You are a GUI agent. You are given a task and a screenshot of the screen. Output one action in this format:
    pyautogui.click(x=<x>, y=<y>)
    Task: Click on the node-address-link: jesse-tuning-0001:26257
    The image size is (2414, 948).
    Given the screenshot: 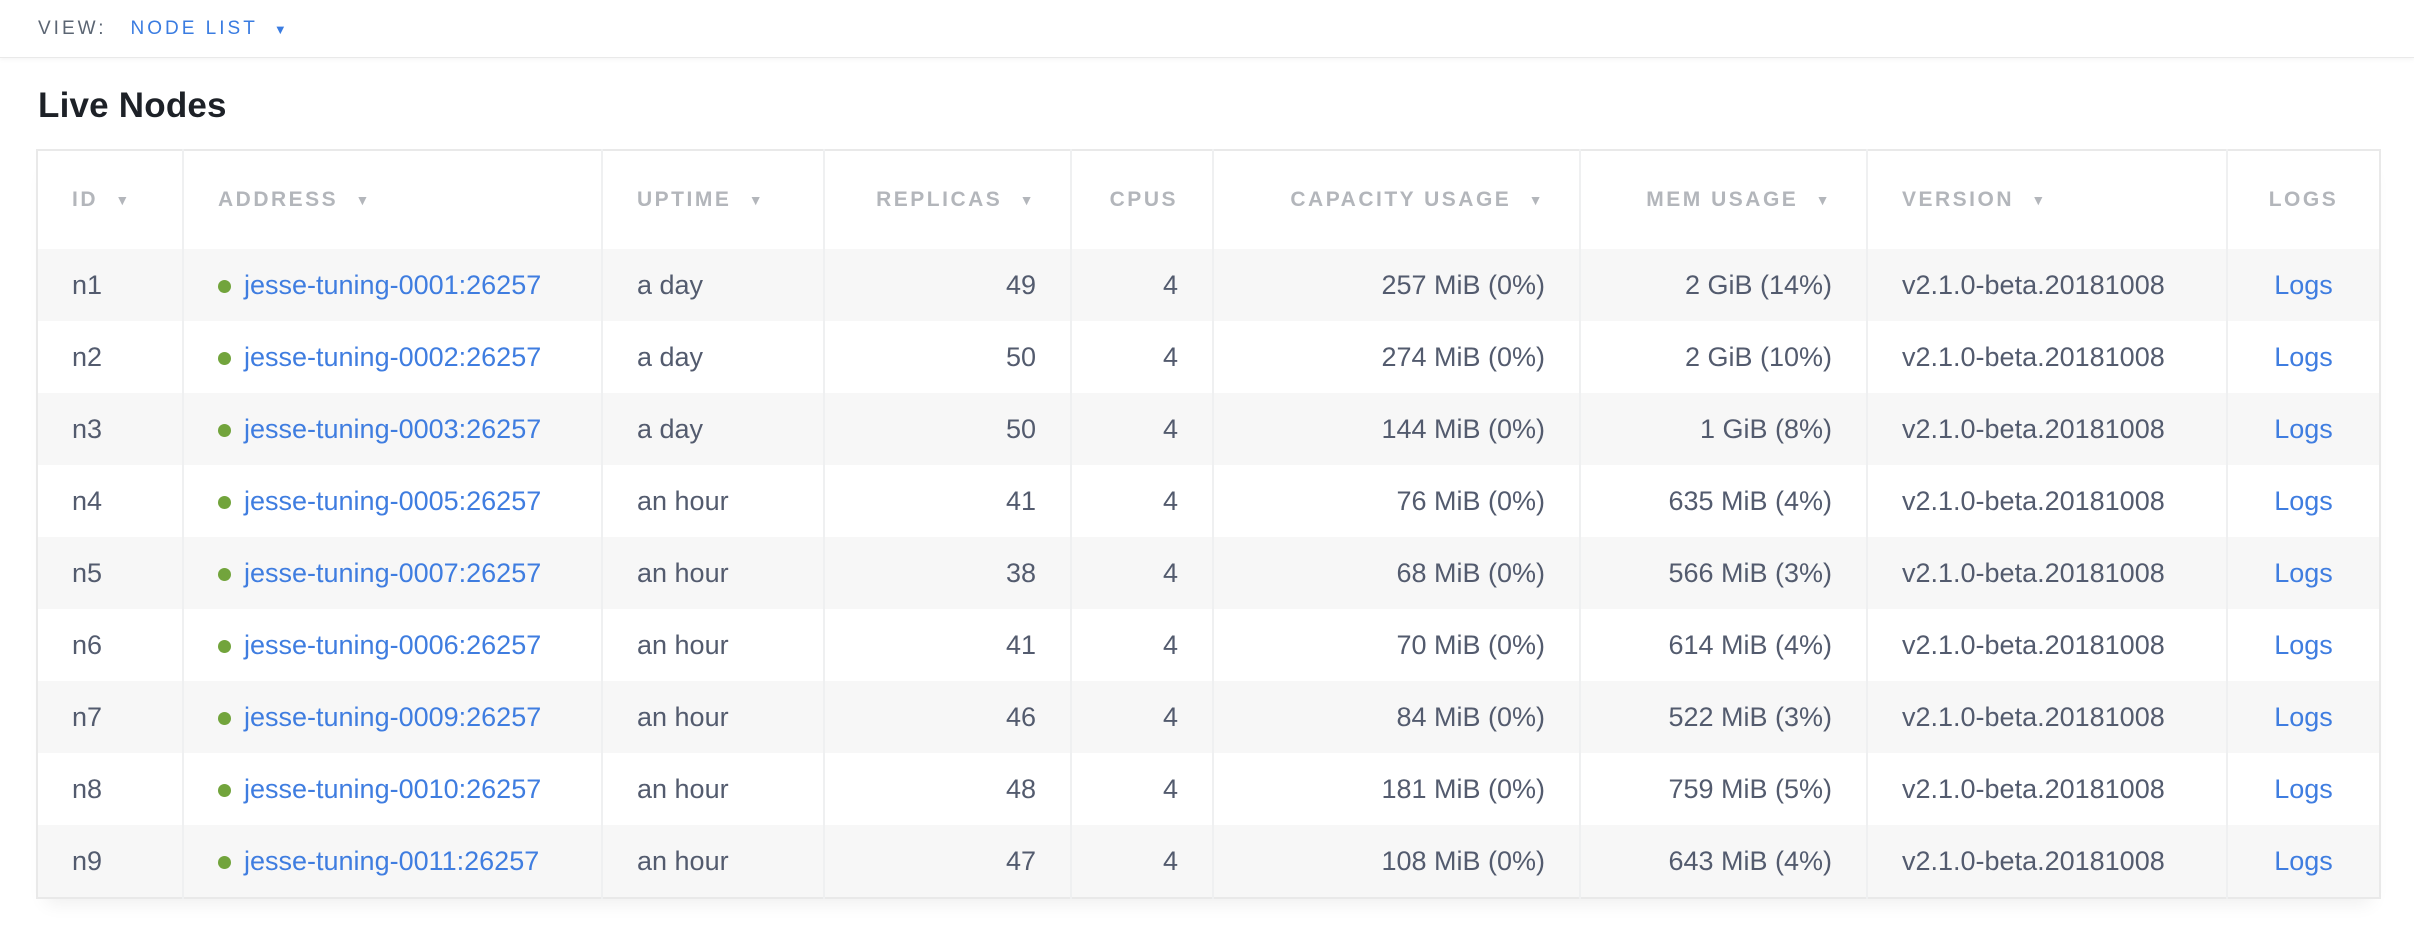 What is the action you would take?
    pyautogui.click(x=393, y=284)
    